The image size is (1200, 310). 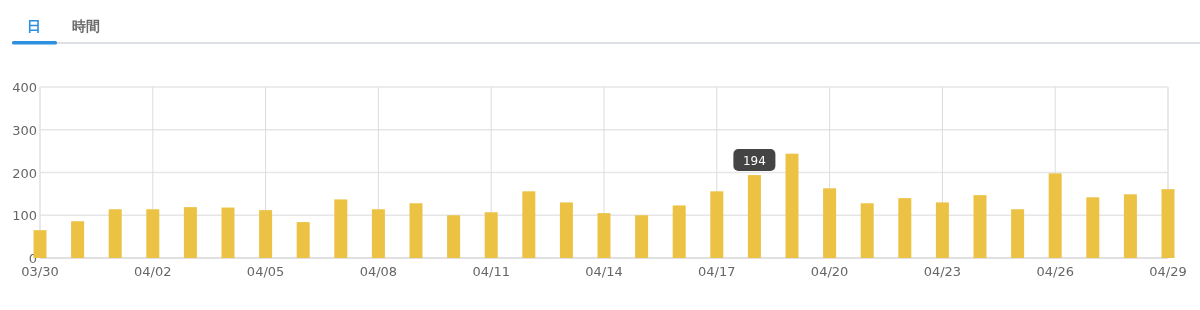 What do you see at coordinates (24, 130) in the screenshot?
I see `y-tick-label: 300` at bounding box center [24, 130].